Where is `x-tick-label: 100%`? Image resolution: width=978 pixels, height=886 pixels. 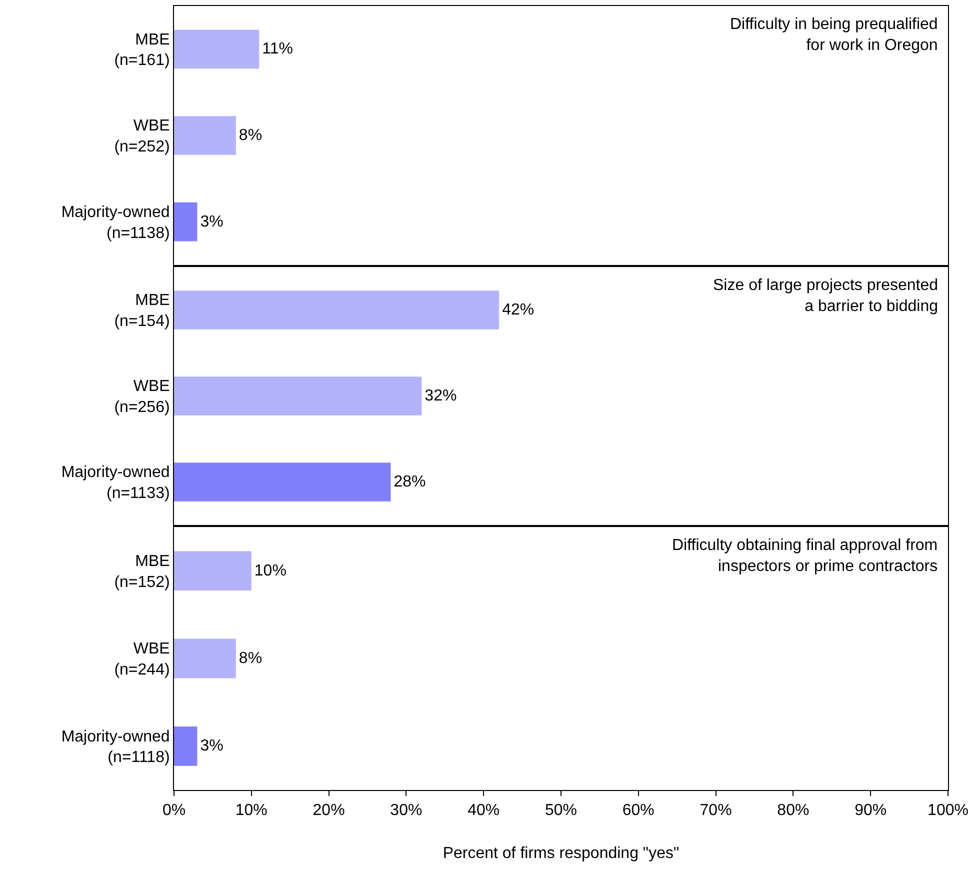 x-tick-label: 100% is located at coordinates (948, 811).